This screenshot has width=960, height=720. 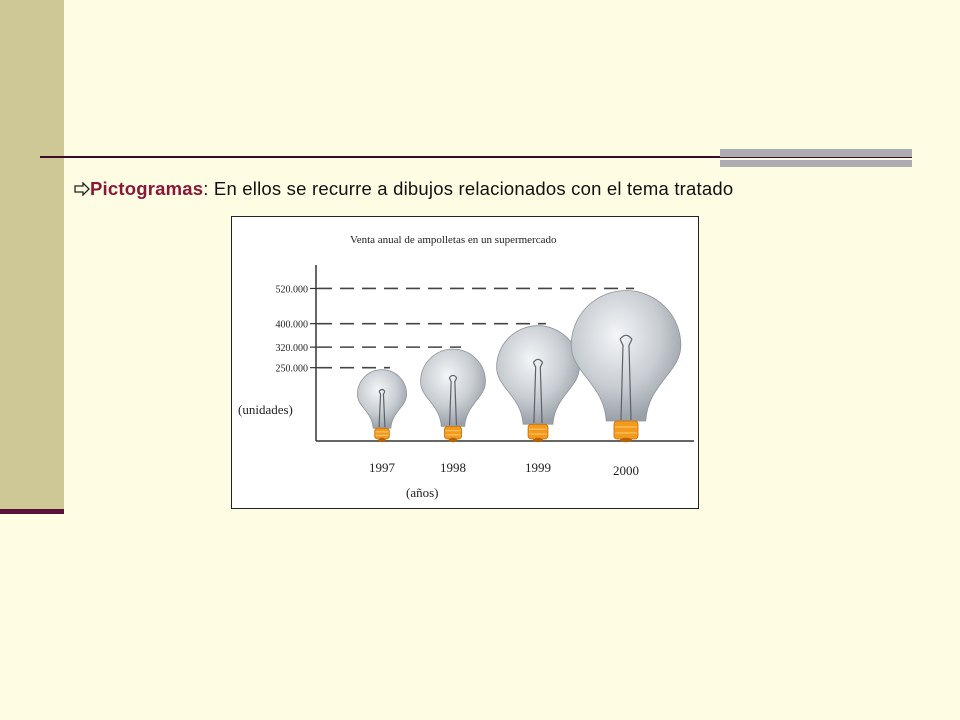 I want to click on x-tick-label: 1999, so click(x=538, y=467).